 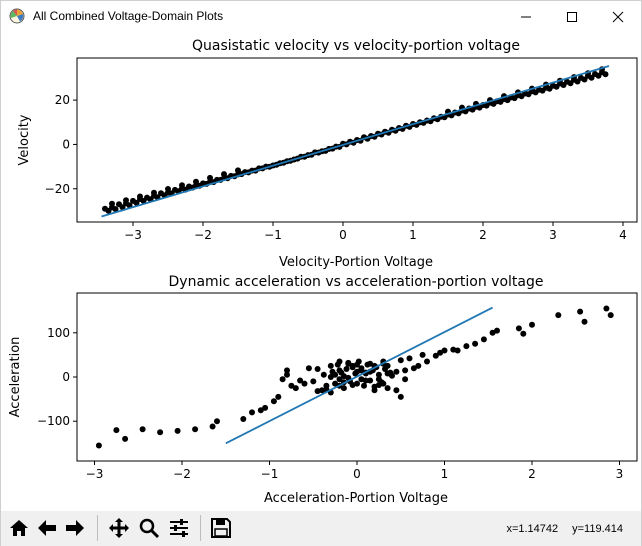 I want to click on navigation-toolbar: x=1.14742 y=119.414, so click(x=321, y=528).